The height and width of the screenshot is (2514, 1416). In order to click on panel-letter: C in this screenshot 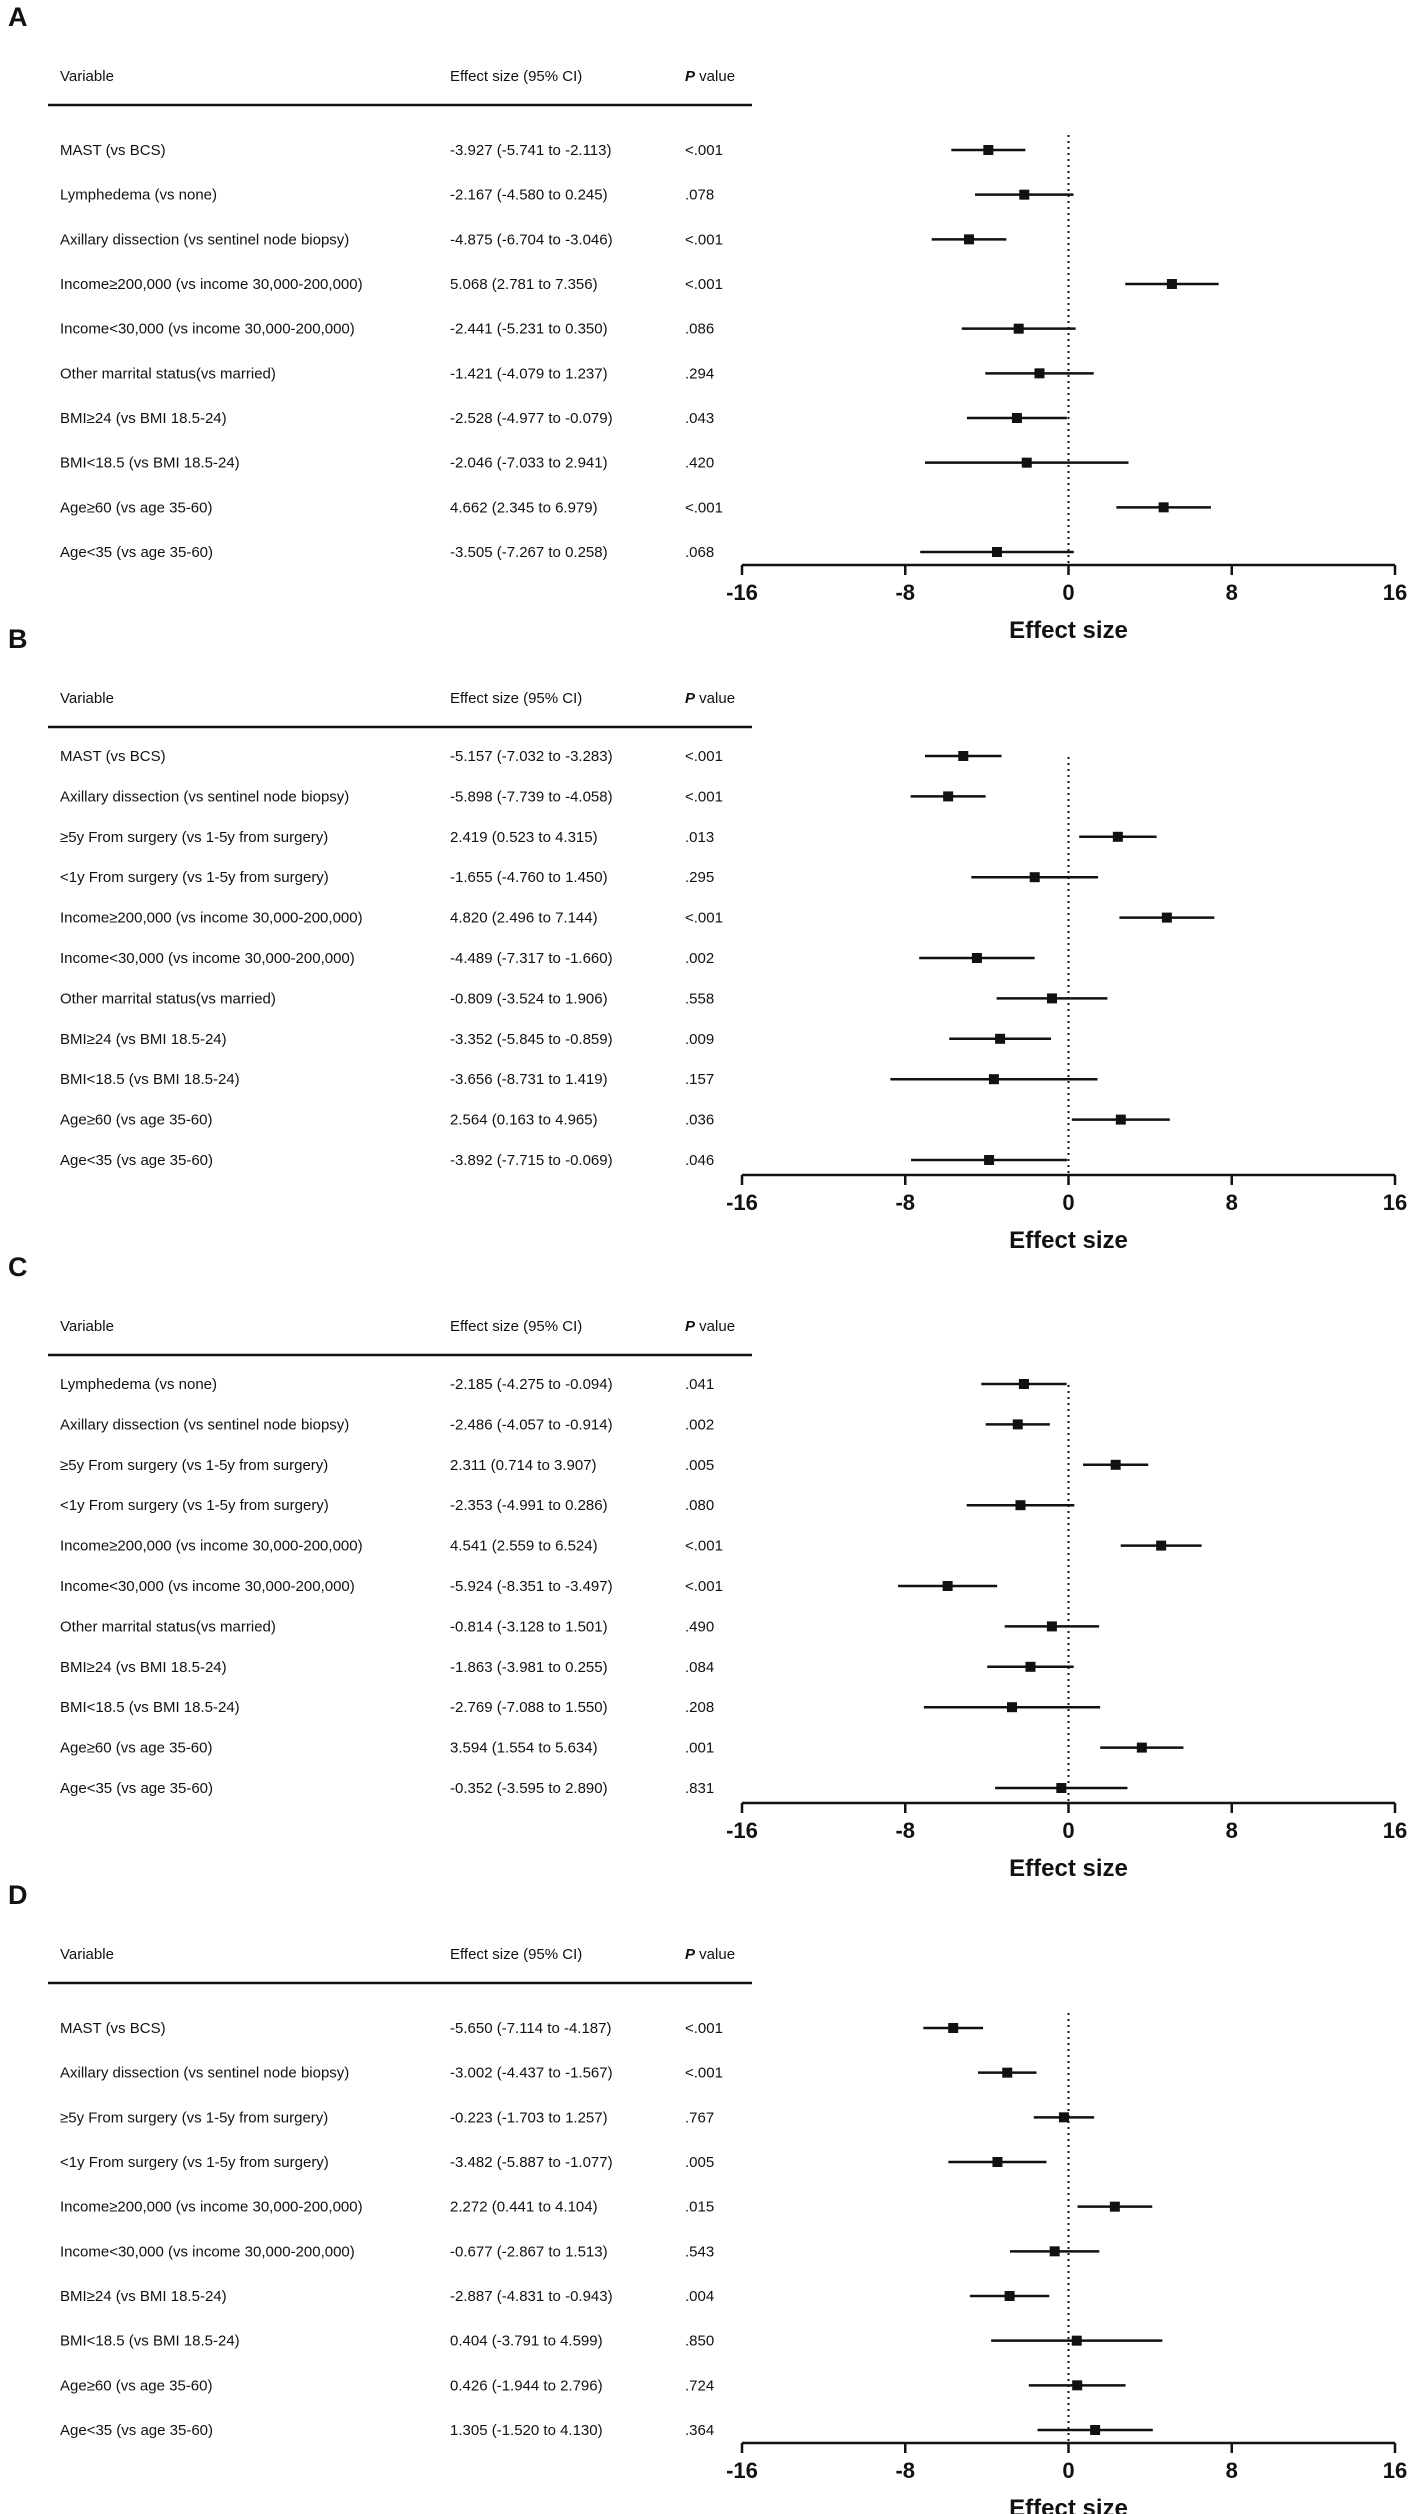, I will do `click(18, 1267)`.